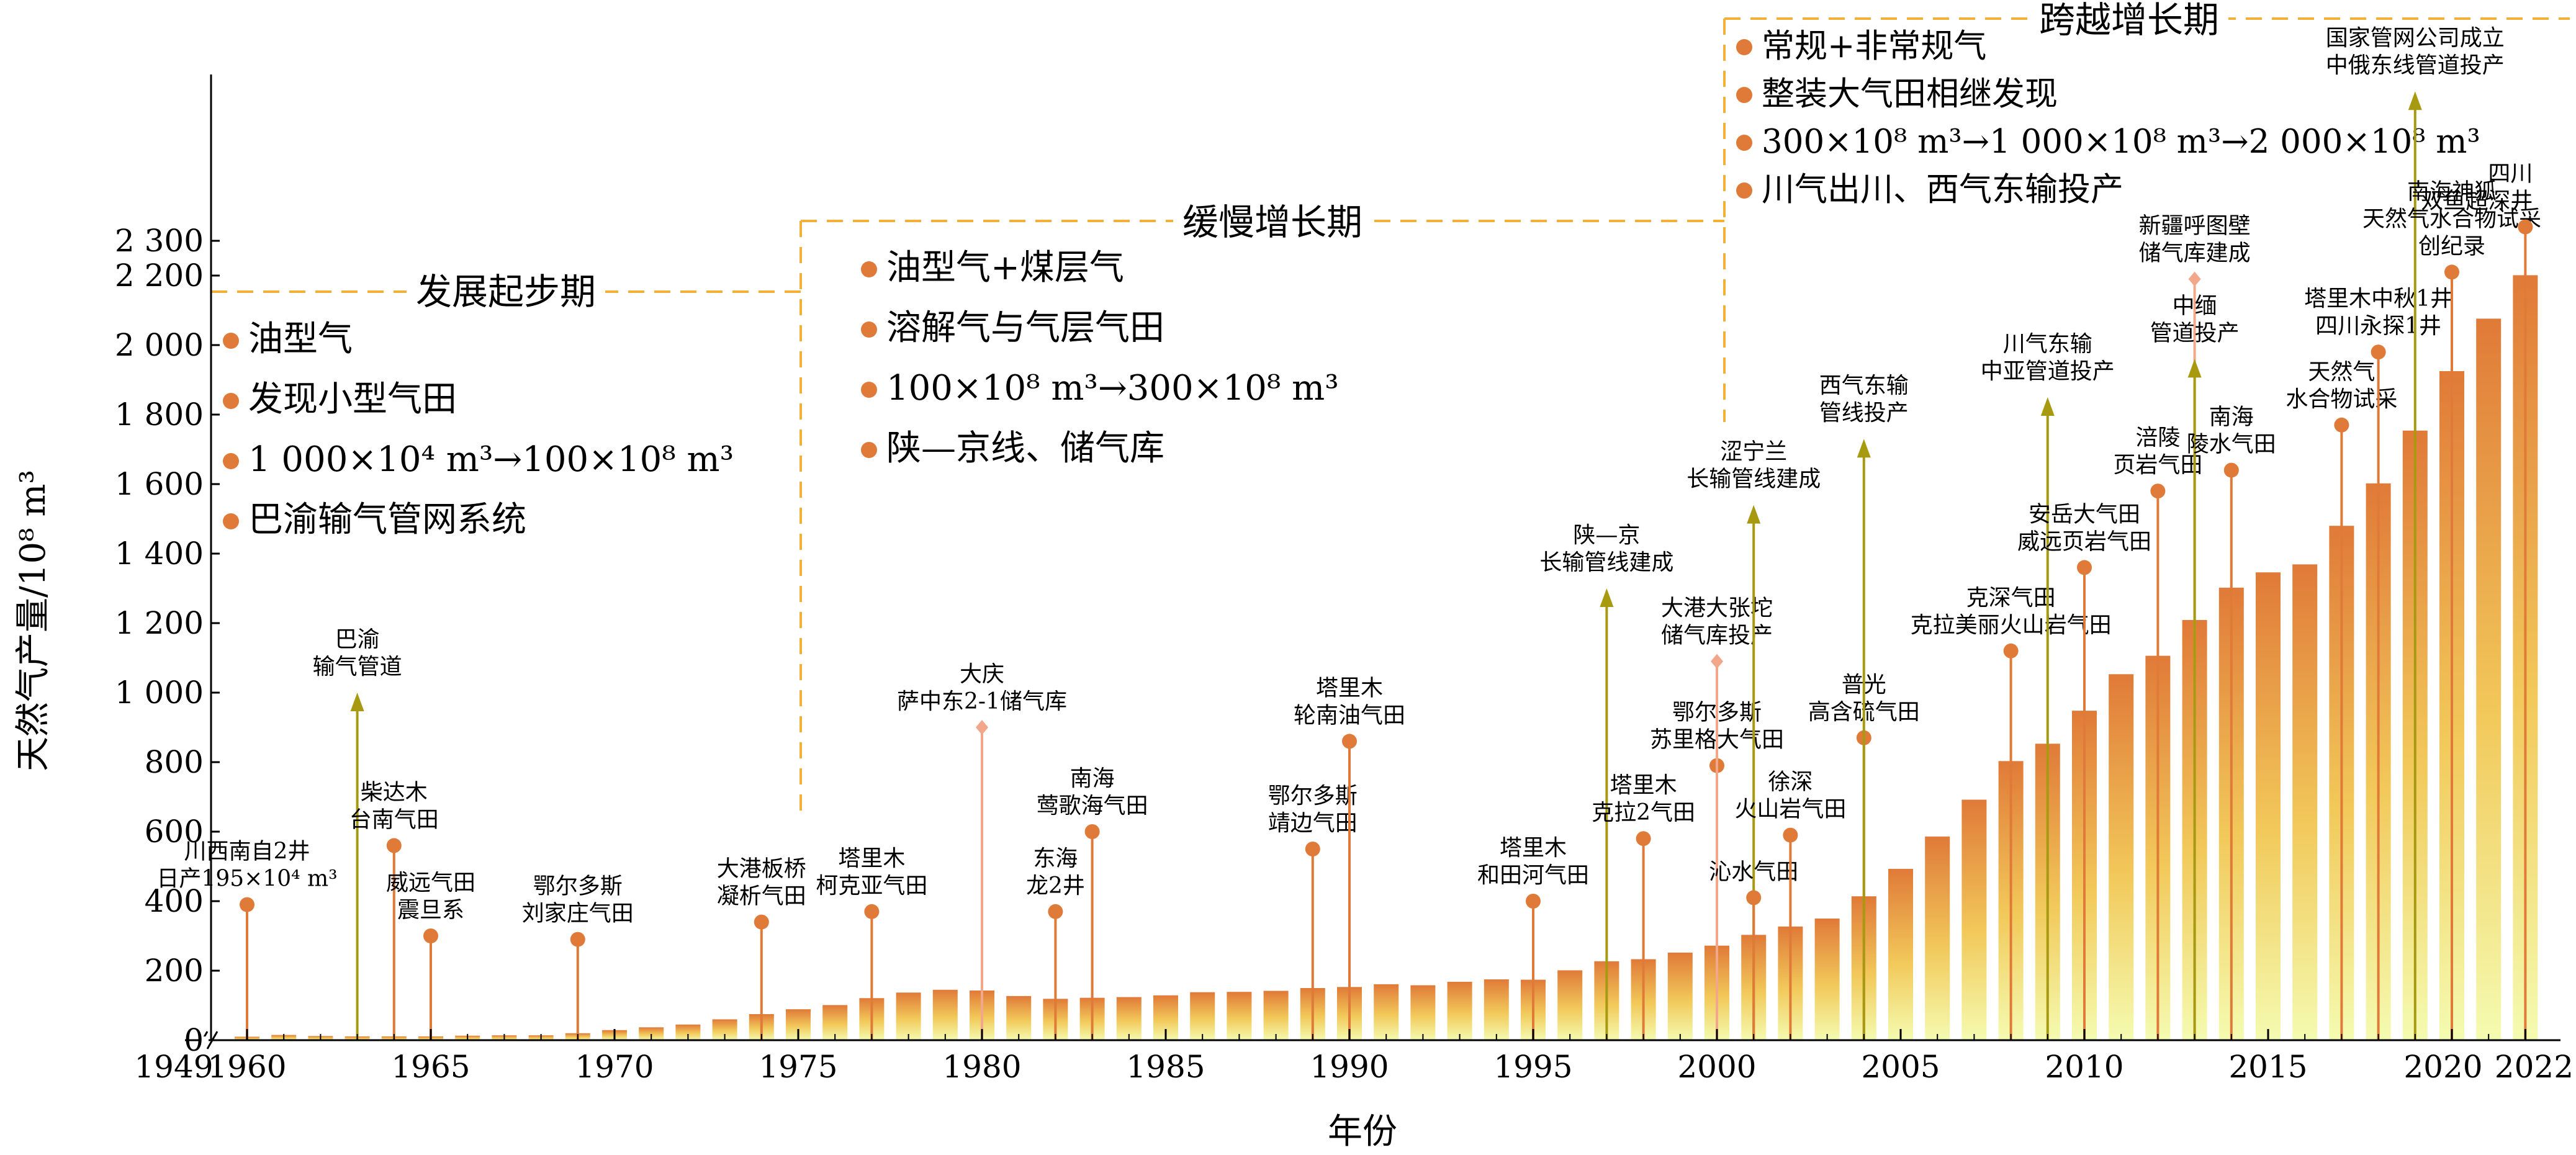 The image size is (2576, 1155). Describe the element at coordinates (246, 1067) in the screenshot. I see `x-tick-label: 1960` at that location.